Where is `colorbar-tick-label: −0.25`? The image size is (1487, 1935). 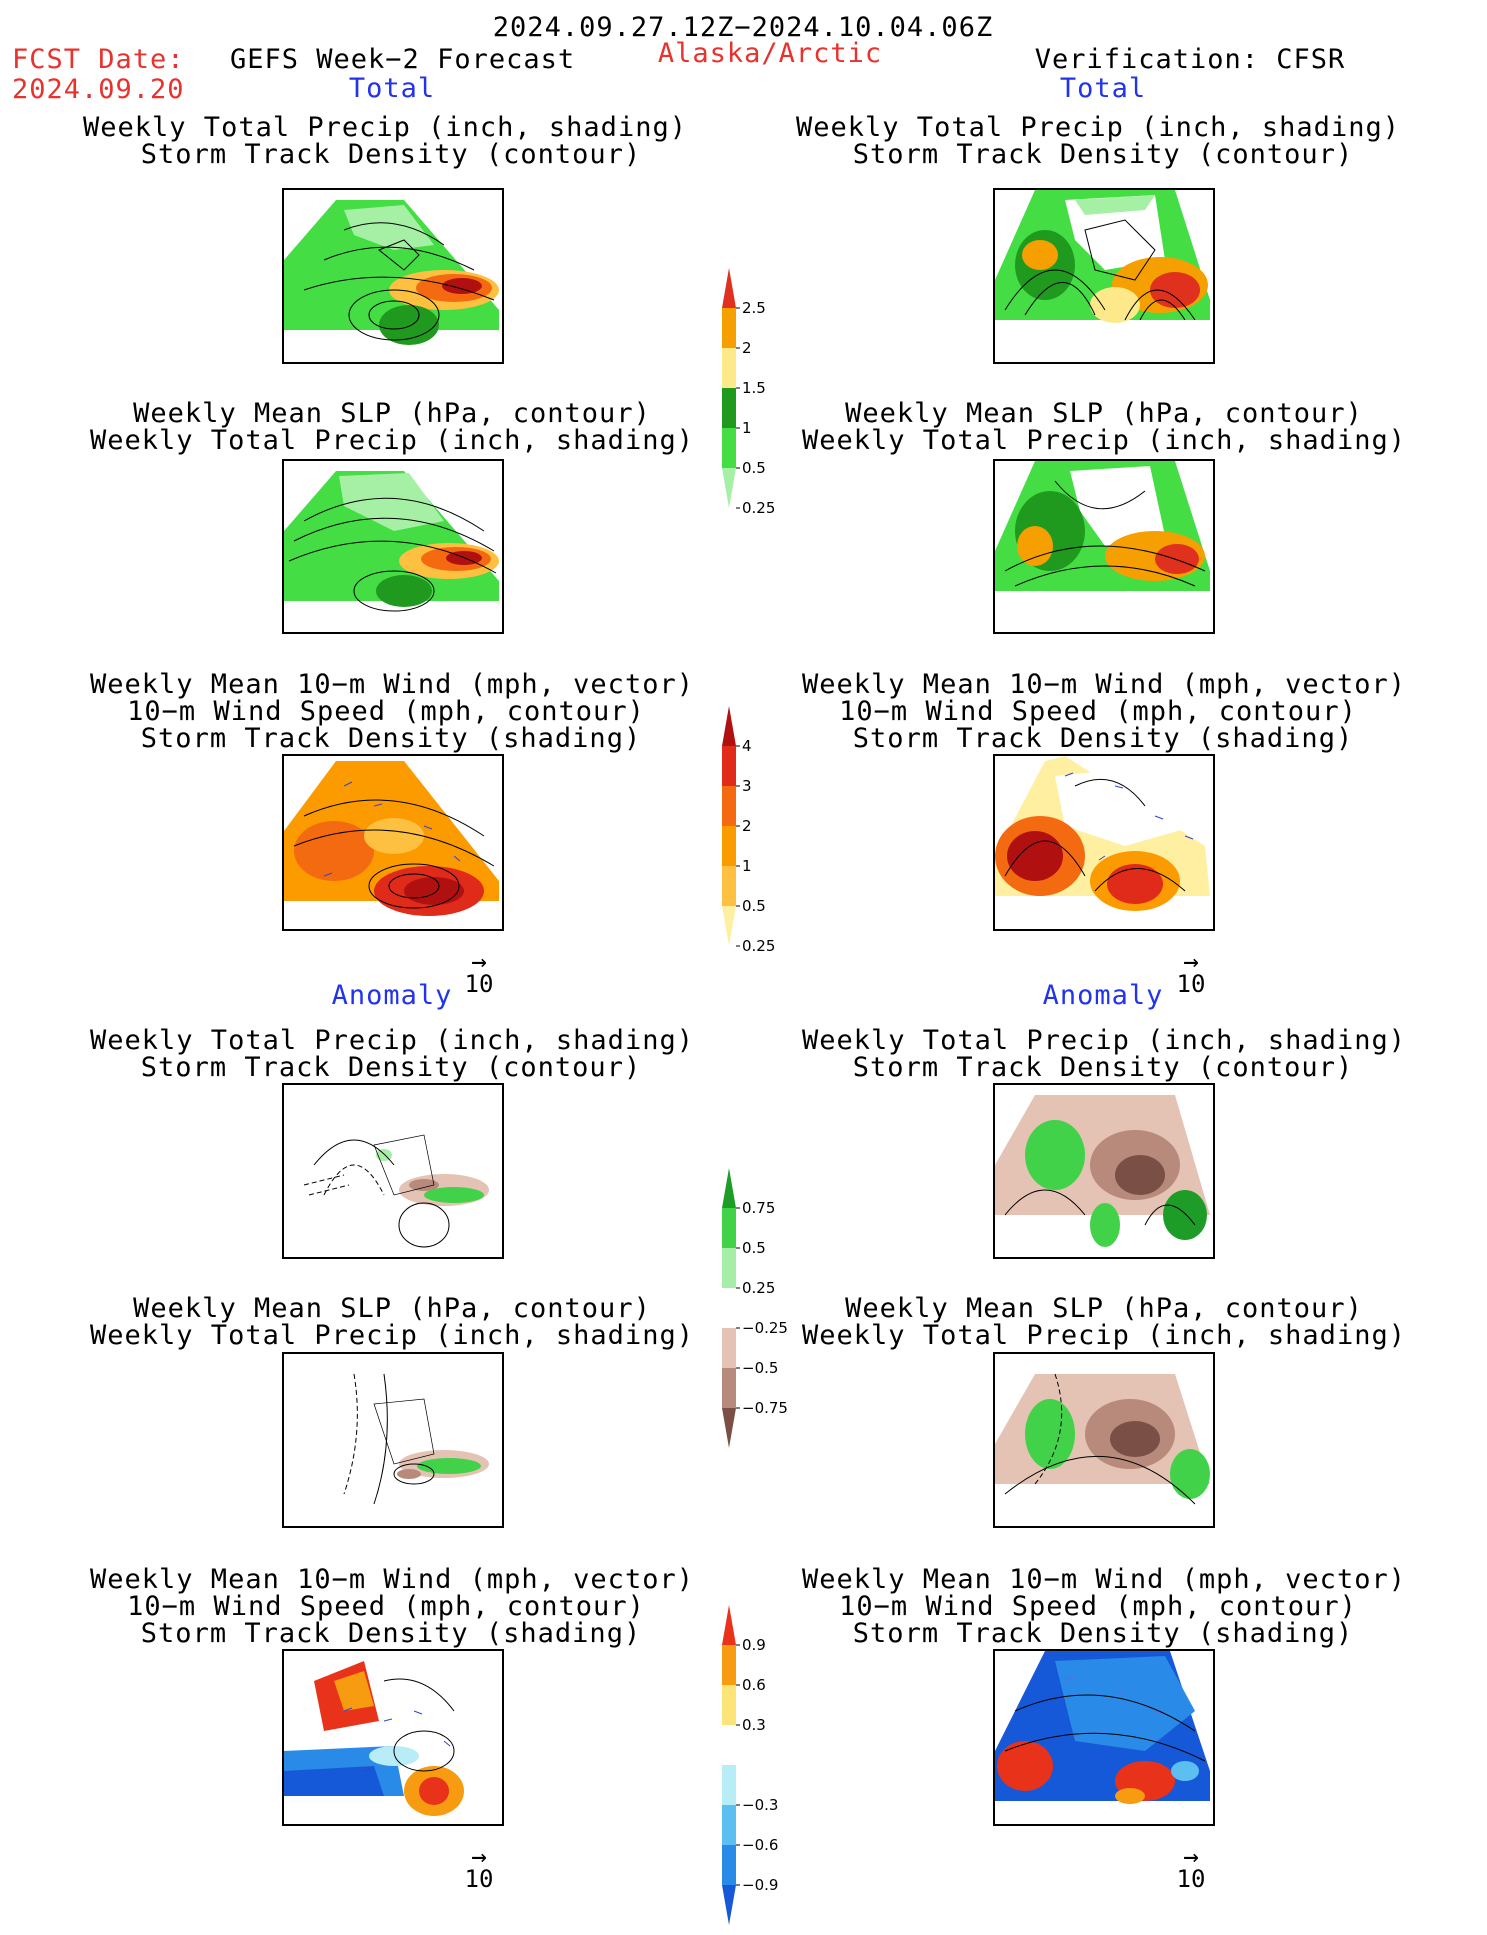 colorbar-tick-label: −0.25 is located at coordinates (765, 1328).